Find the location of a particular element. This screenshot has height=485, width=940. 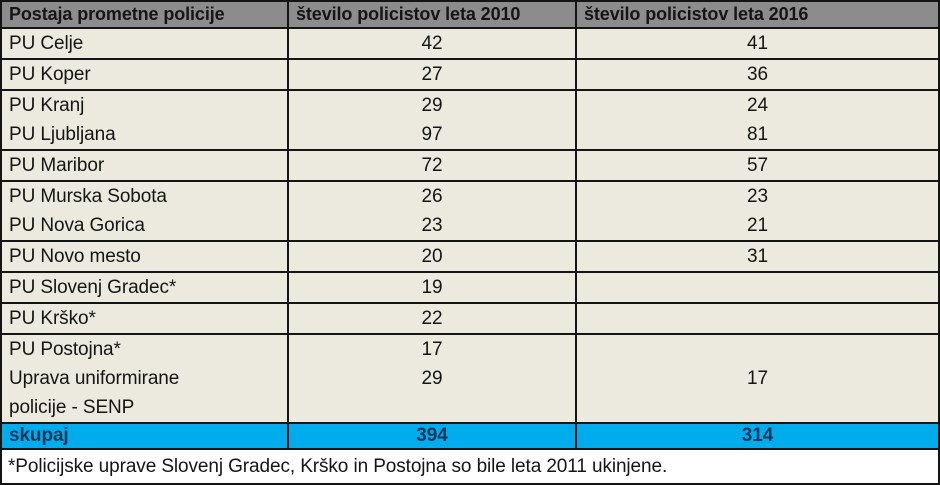

total-2016: 314 is located at coordinates (756, 436).